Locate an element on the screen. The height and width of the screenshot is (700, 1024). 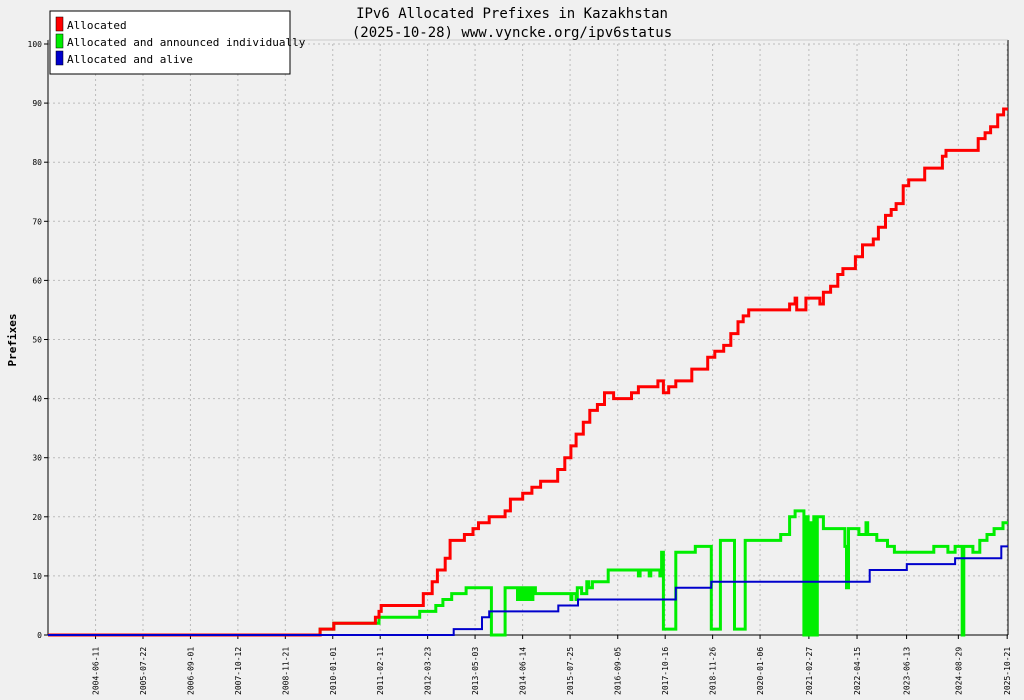
x-tick-label: 2025-10-21 is located at coordinates (1007, 671).